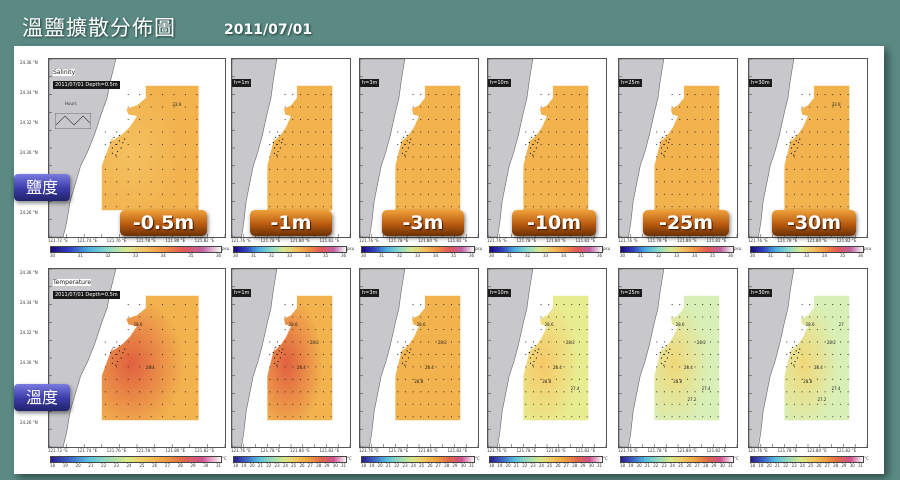  Describe the element at coordinates (370, 83) in the screenshot. I see `panel-date-label: h=3m` at that location.